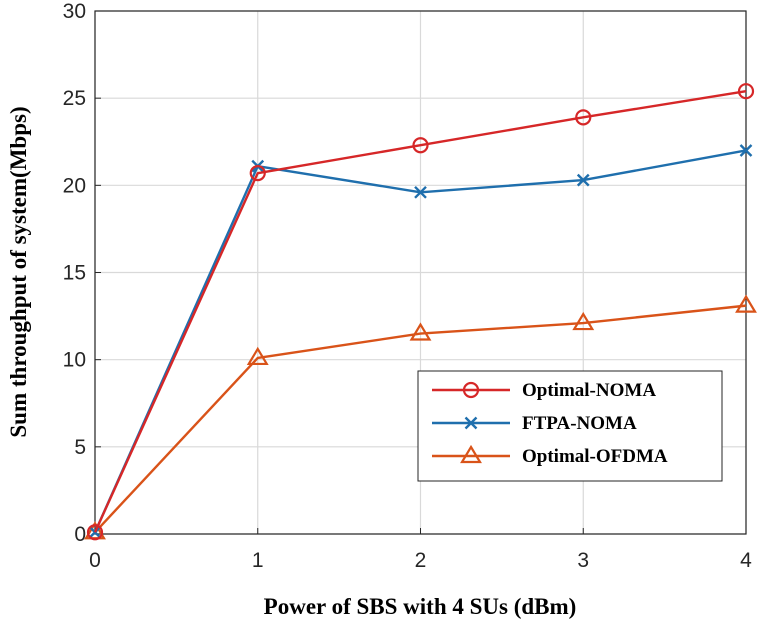 This screenshot has width=764, height=626. What do you see at coordinates (420, 606) in the screenshot?
I see `x-axis-label: Power of SBS with 4 SUs (dBm)` at bounding box center [420, 606].